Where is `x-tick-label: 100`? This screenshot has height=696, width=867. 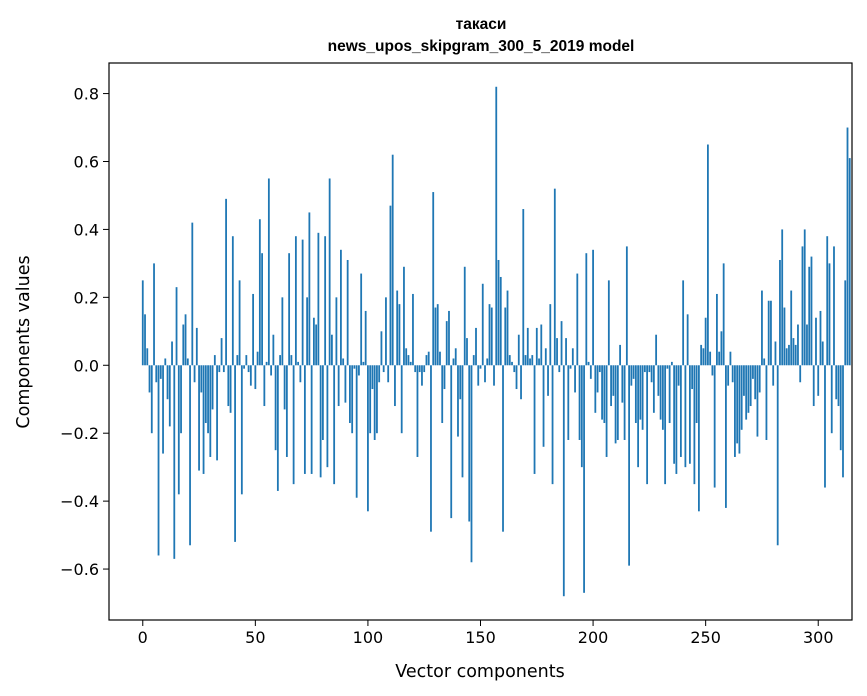 x-tick-label: 100 is located at coordinates (368, 637).